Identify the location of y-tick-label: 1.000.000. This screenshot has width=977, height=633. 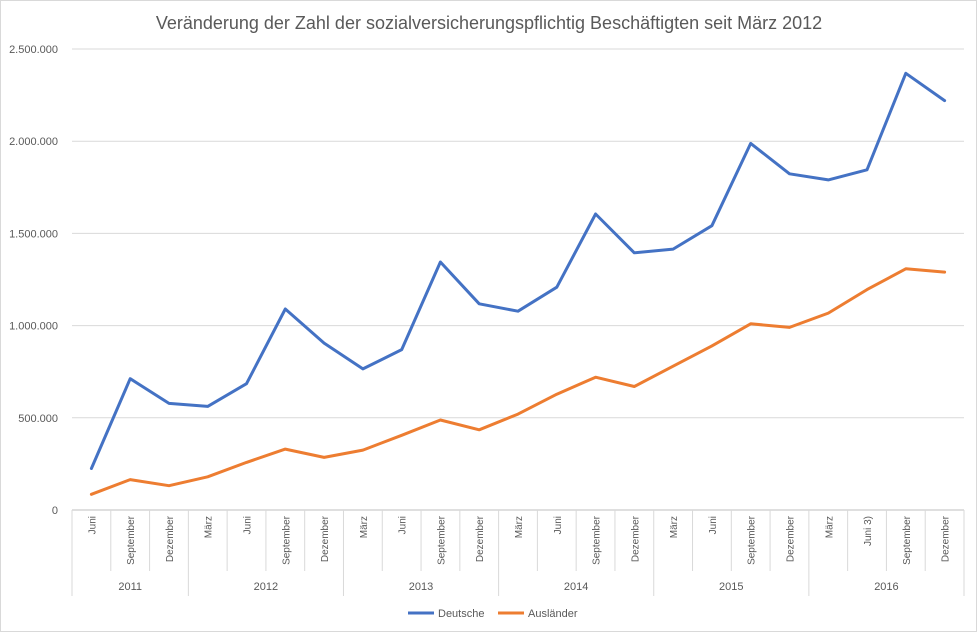
(33, 327).